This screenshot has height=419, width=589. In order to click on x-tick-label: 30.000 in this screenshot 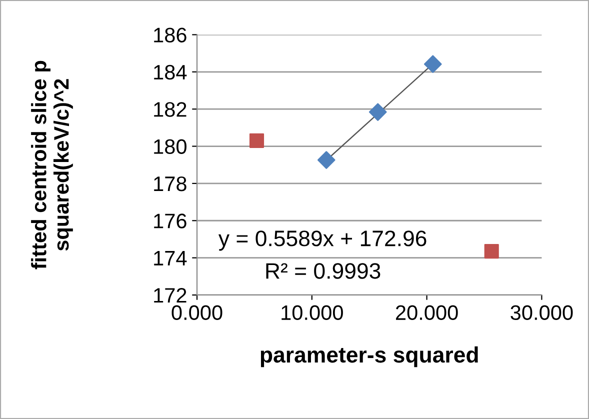, I will do `click(541, 312)`.